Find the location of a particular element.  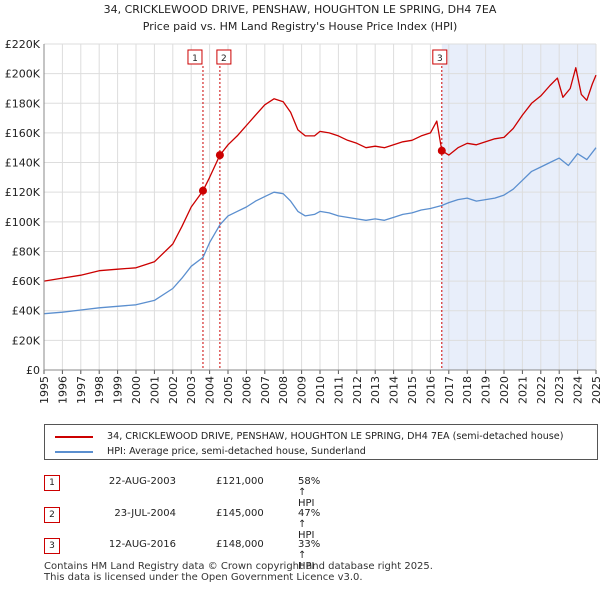

x-tick-label-18: 2013 is located at coordinates (375, 390).